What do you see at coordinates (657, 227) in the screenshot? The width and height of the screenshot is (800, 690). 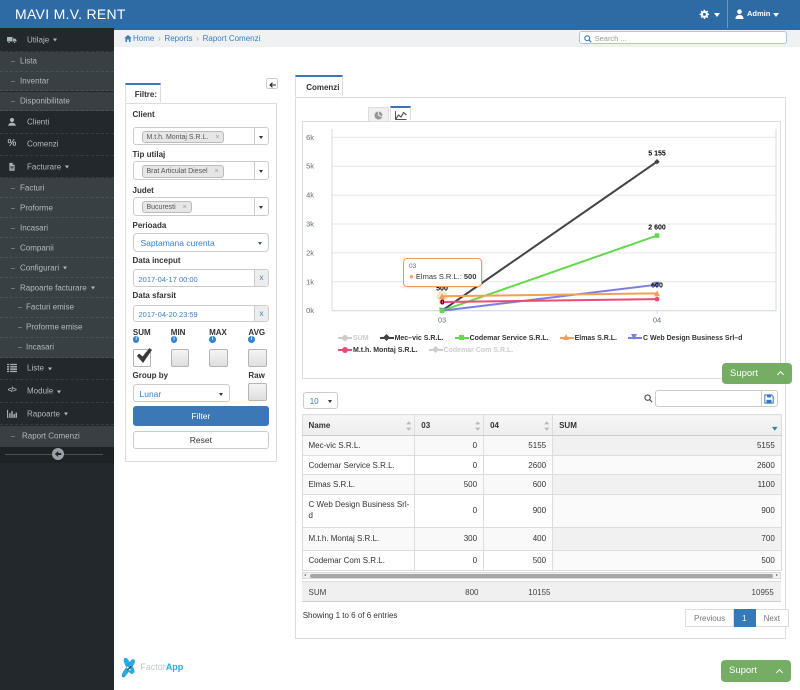 I see `svg-text: 2 600` at bounding box center [657, 227].